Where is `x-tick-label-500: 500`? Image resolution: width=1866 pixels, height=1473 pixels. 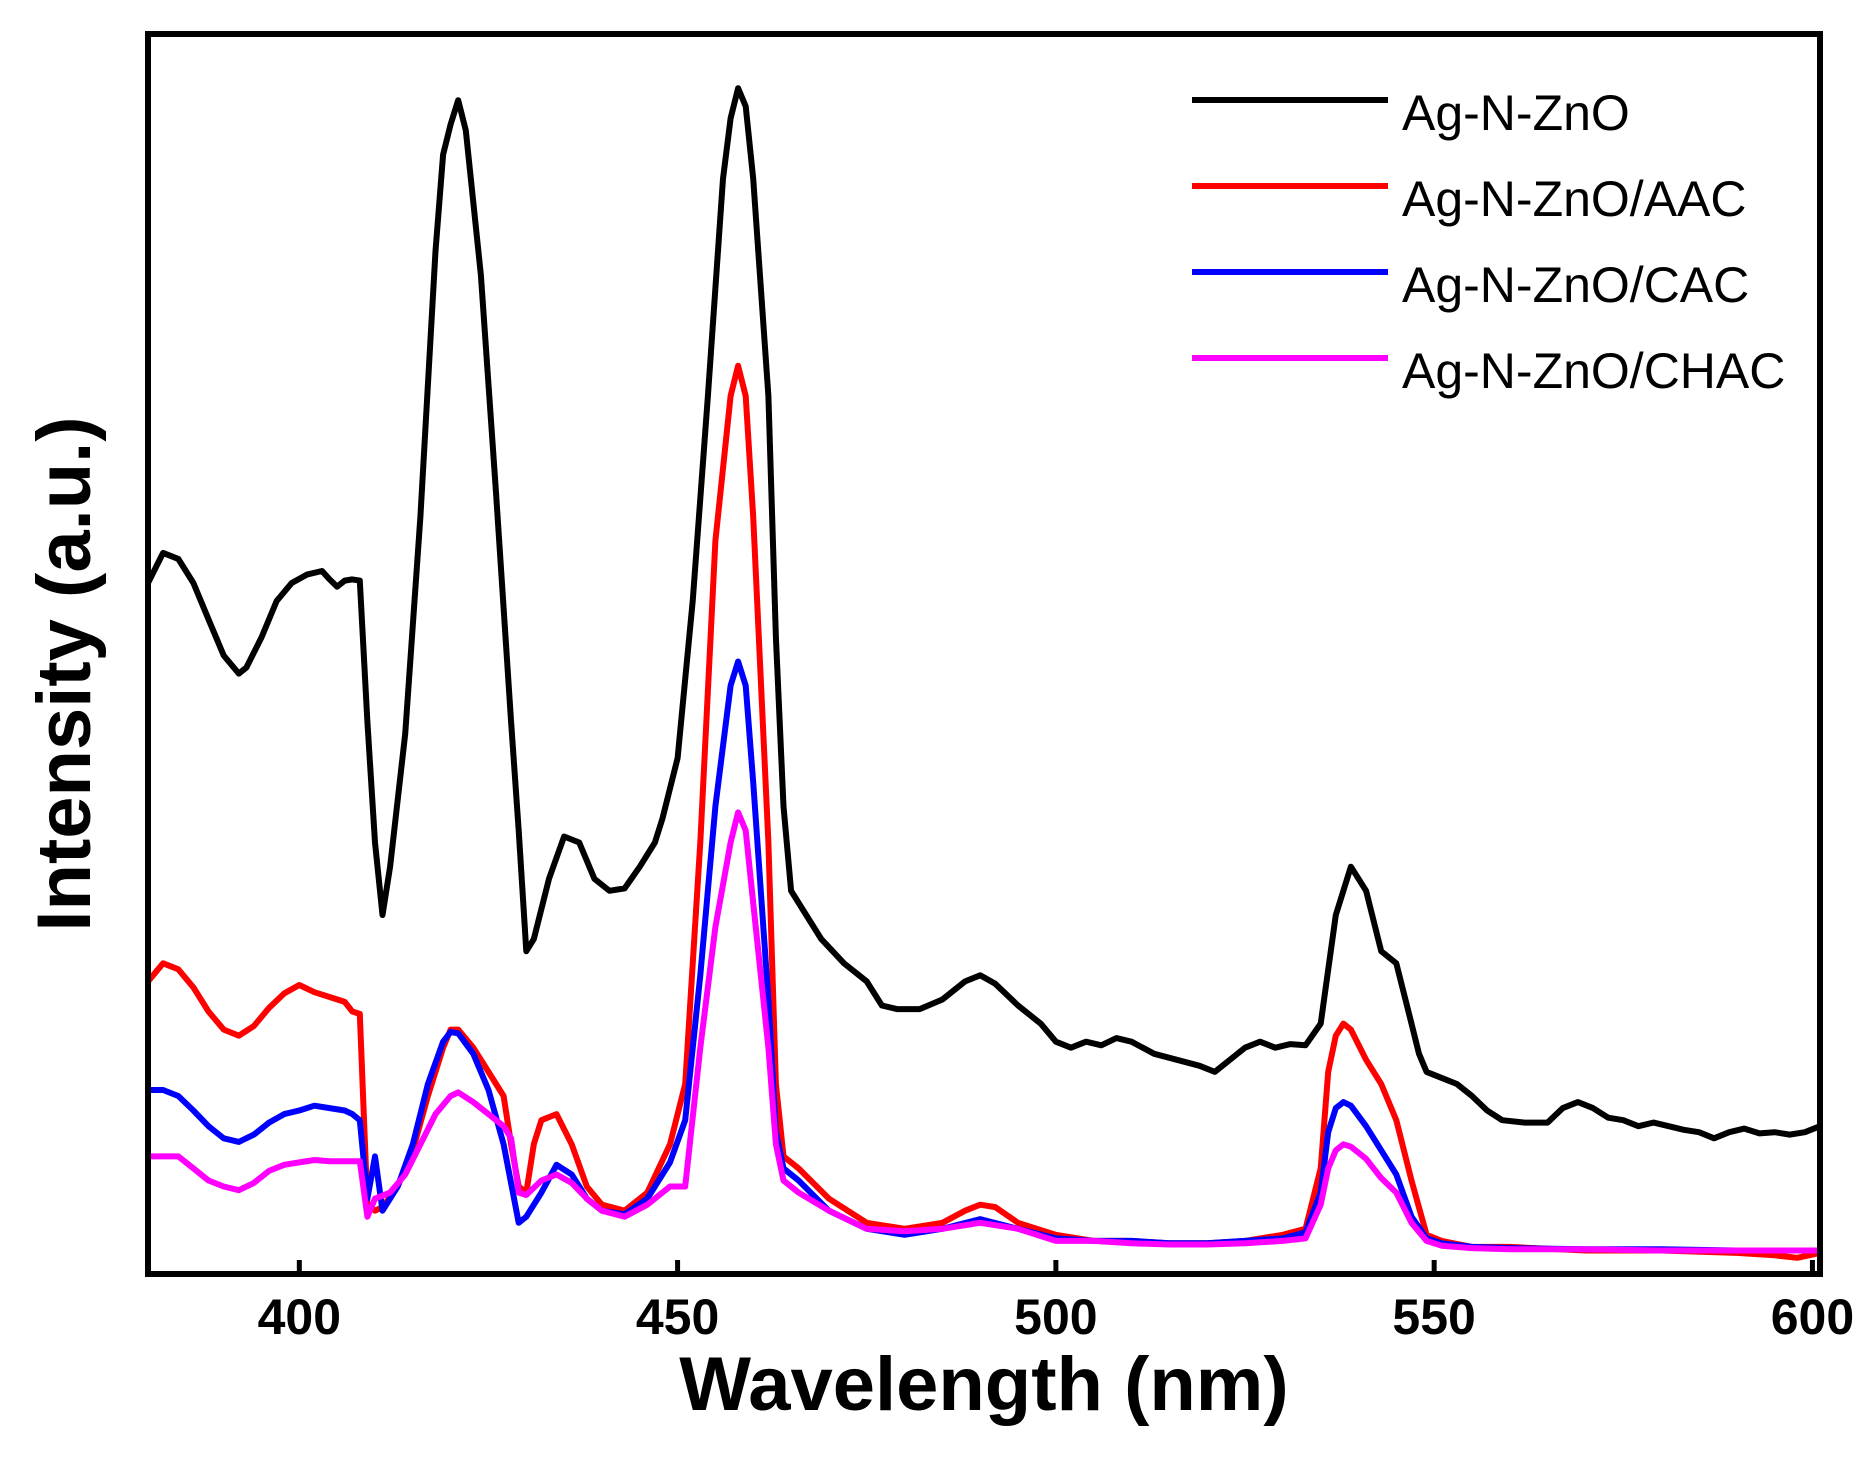 x-tick-label-500: 500 is located at coordinates (1055, 1317).